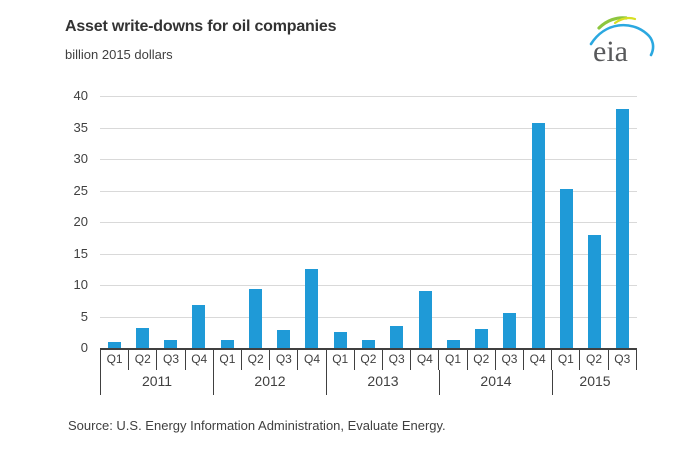 This screenshot has height=467, width=700. Describe the element at coordinates (80, 95) in the screenshot. I see `y-tick-label: 40` at that location.